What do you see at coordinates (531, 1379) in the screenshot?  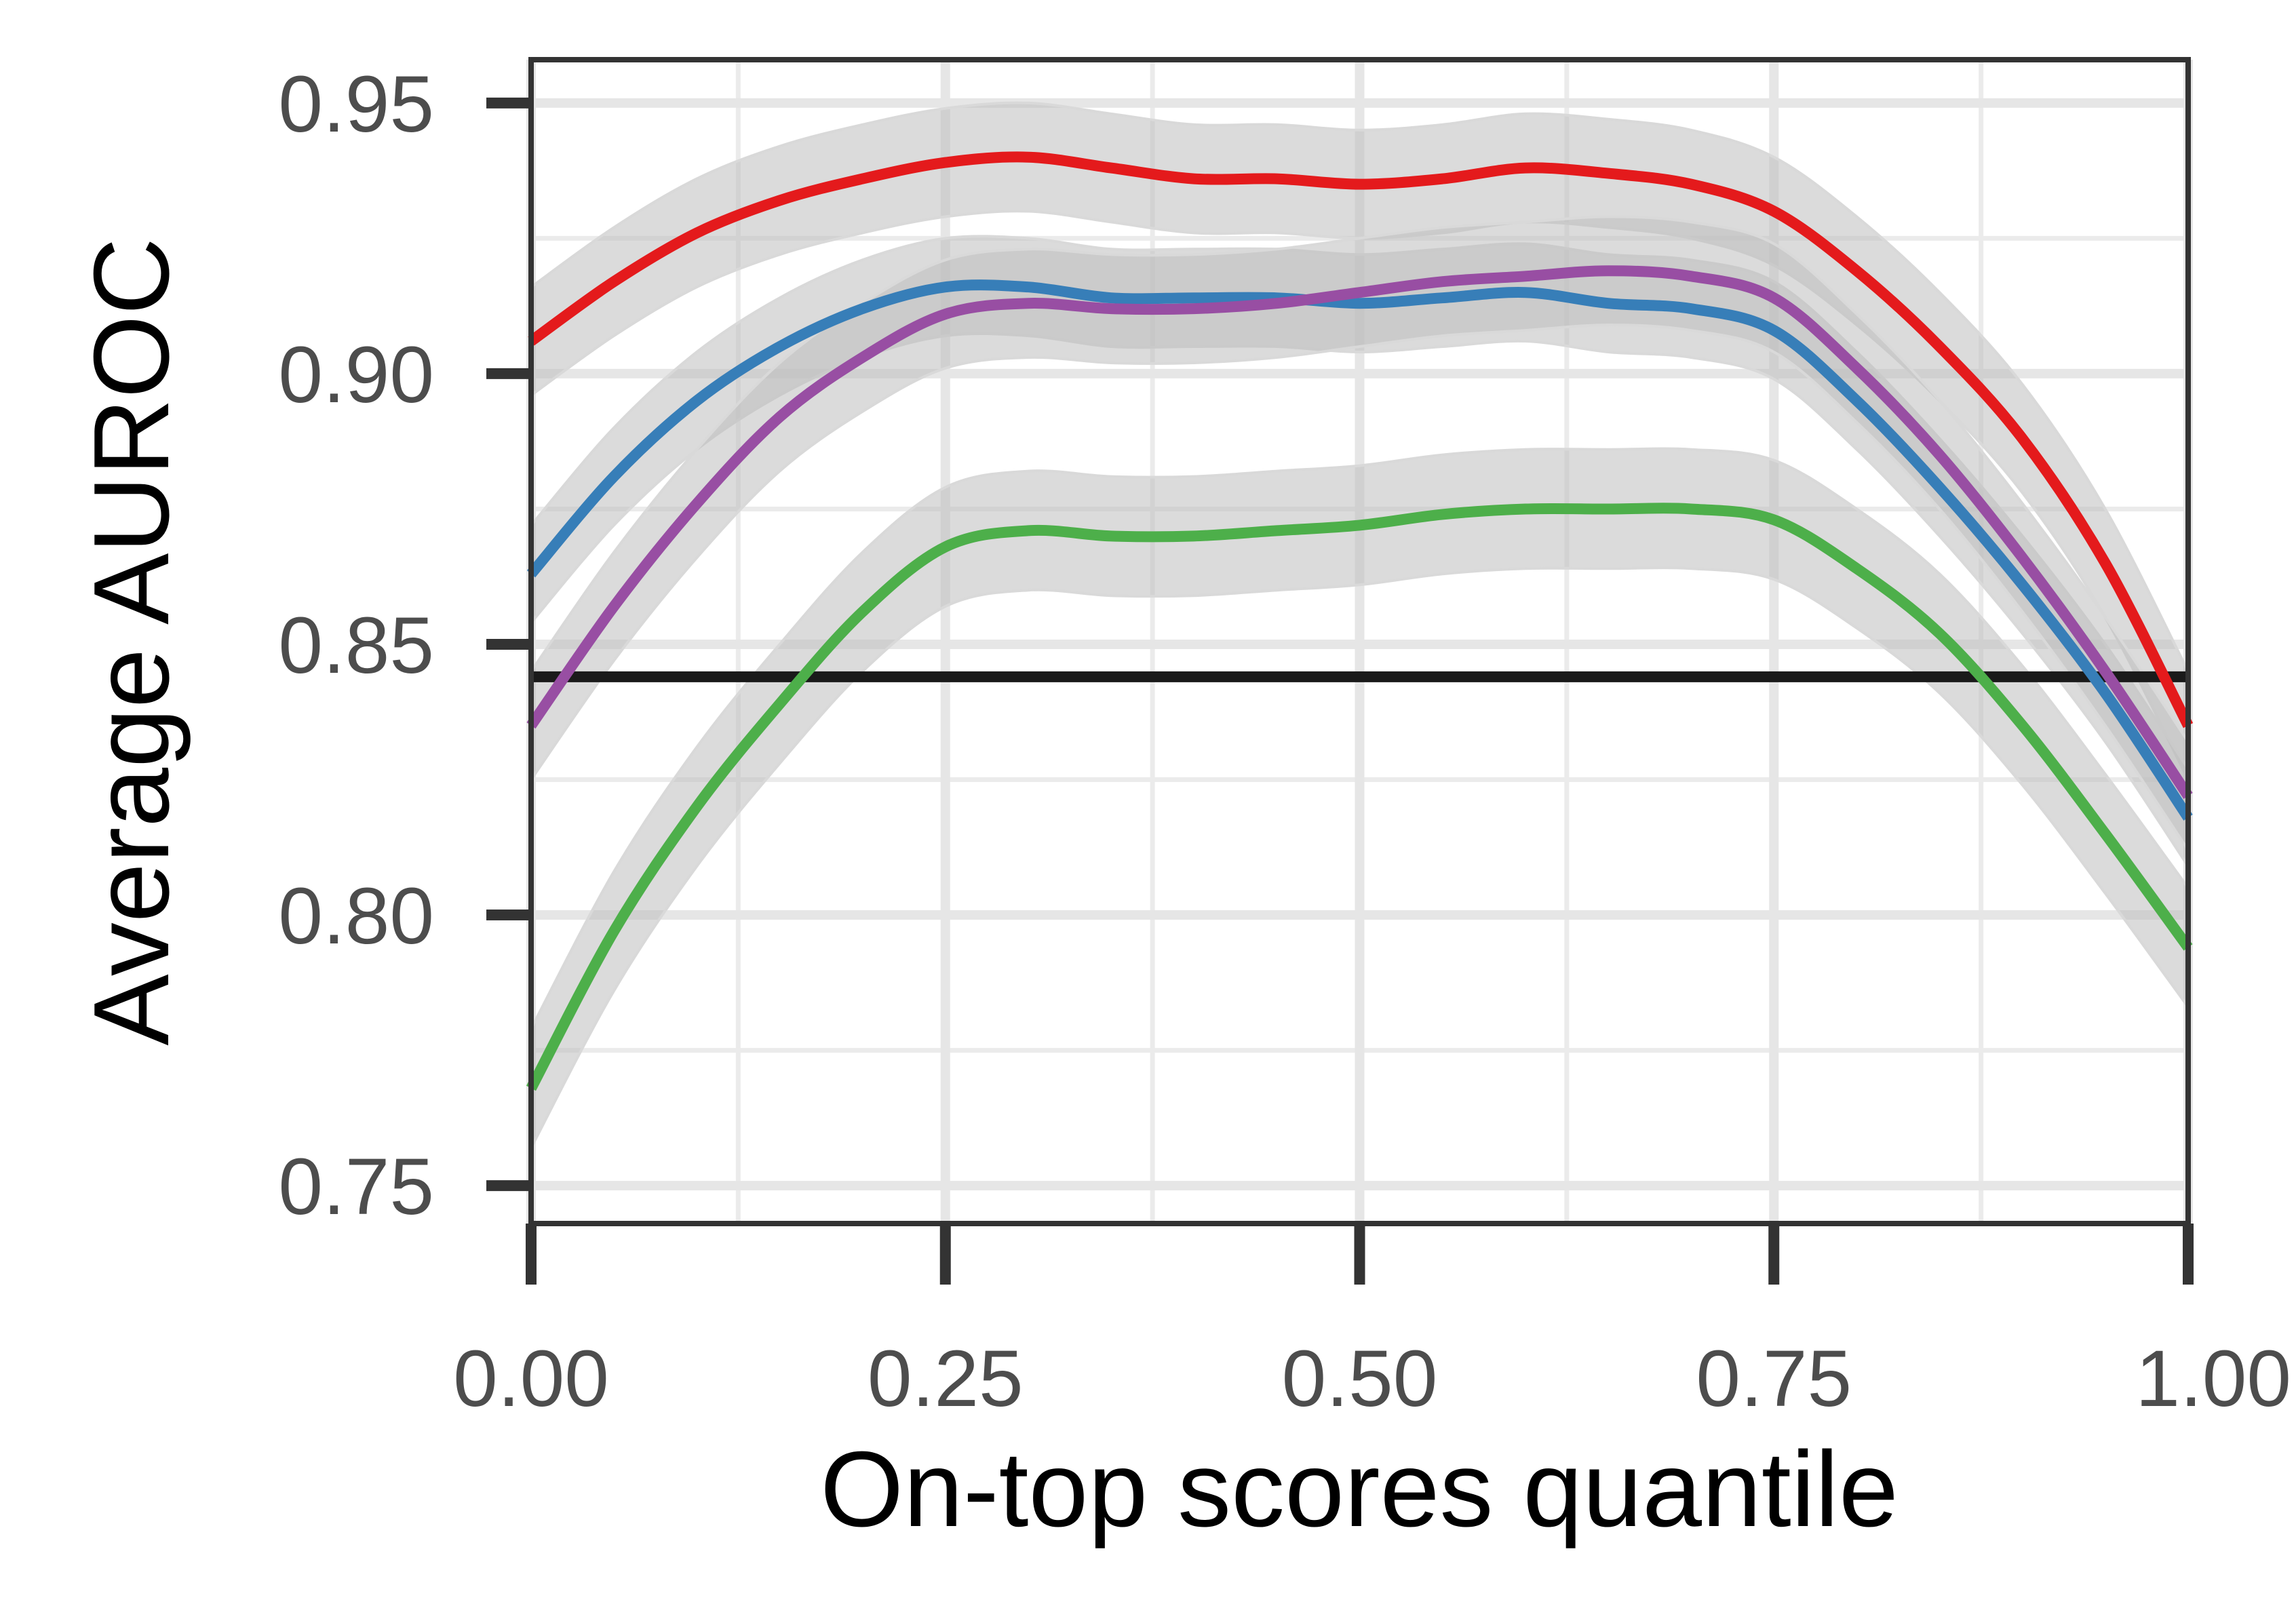 I see `x-tick-label: 0.00` at bounding box center [531, 1379].